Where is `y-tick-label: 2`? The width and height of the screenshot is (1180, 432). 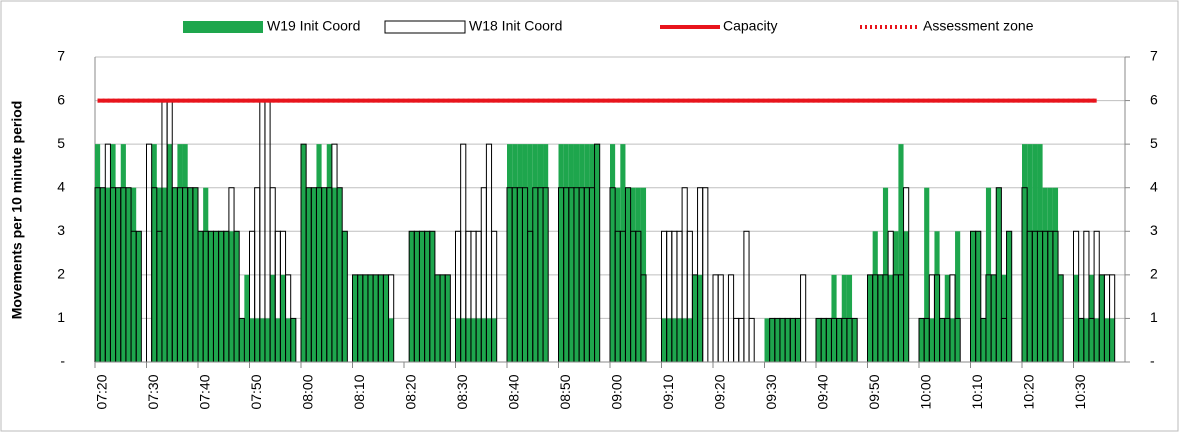 y-tick-label: 2 is located at coordinates (61, 274).